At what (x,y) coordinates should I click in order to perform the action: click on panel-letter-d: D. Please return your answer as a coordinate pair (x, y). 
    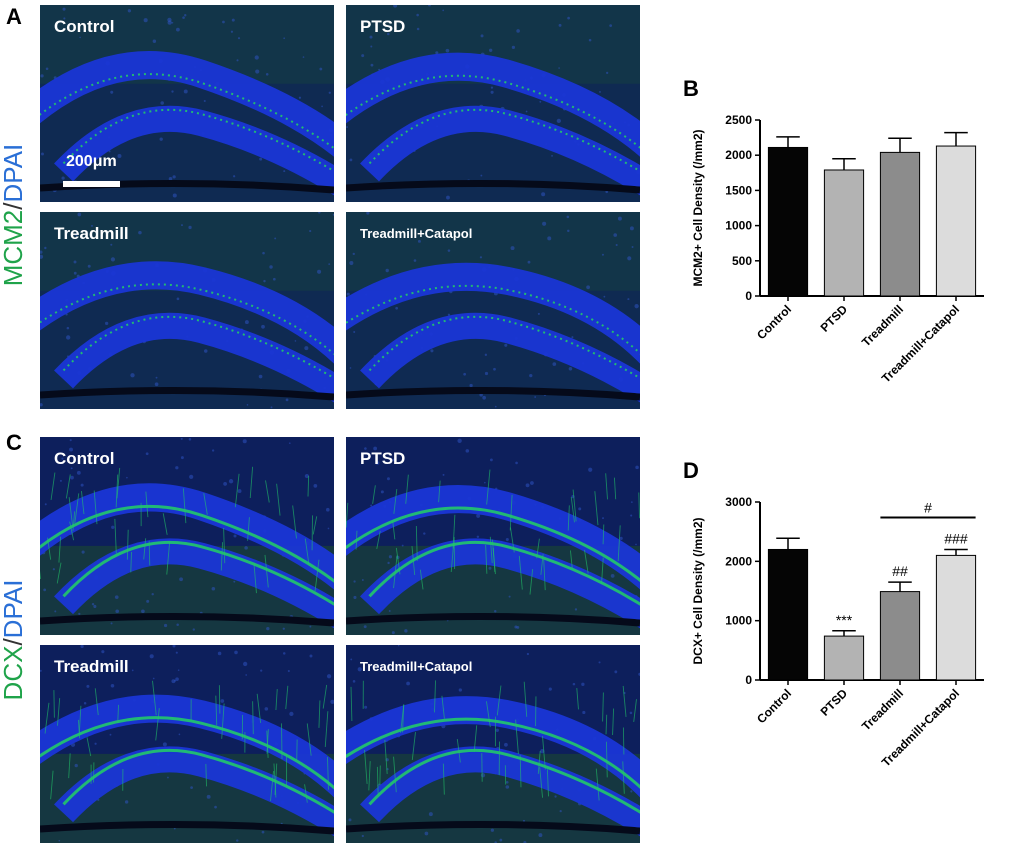
    Looking at the image, I should click on (691, 470).